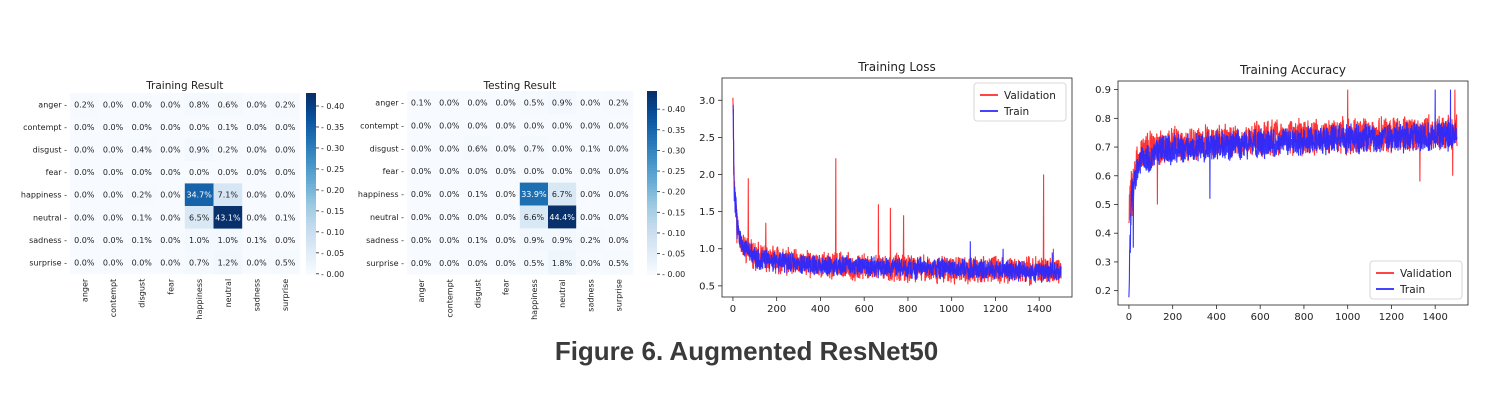  What do you see at coordinates (332, 169) in the screenshot?
I see `colorbar-tick-label: - 0.25` at bounding box center [332, 169].